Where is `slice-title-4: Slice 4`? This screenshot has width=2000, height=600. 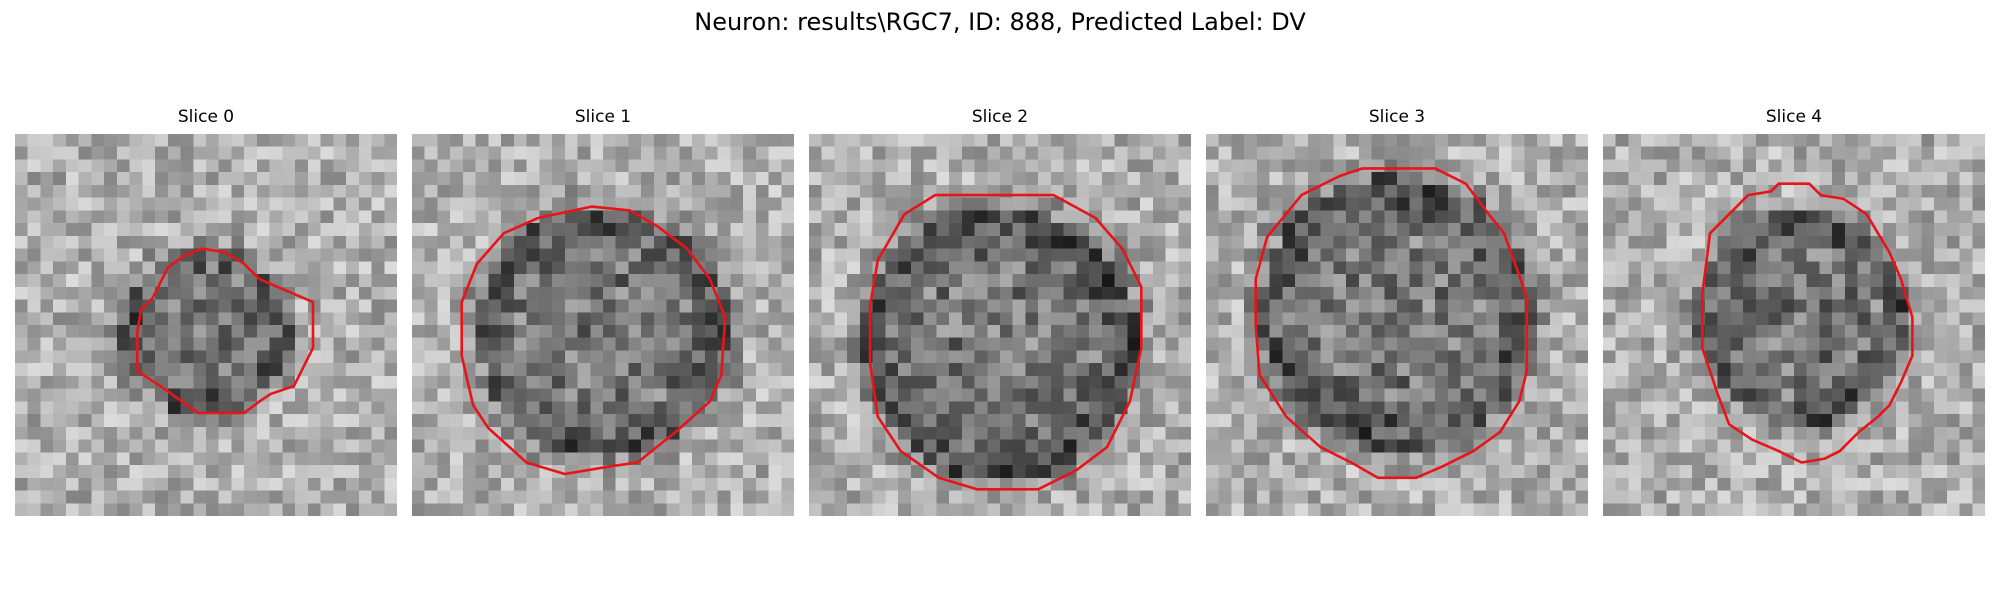 slice-title-4: Slice 4 is located at coordinates (1794, 117).